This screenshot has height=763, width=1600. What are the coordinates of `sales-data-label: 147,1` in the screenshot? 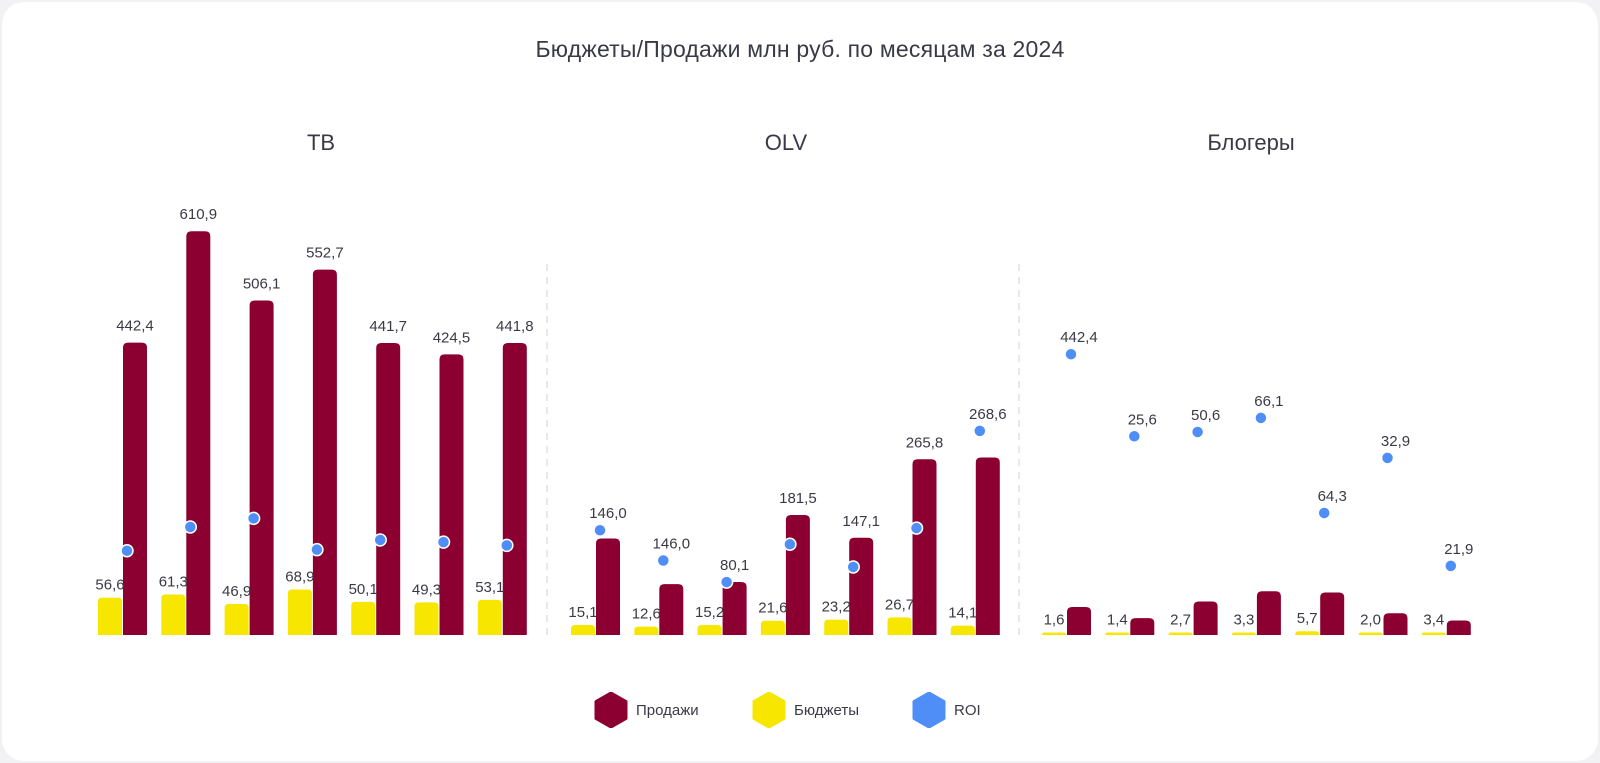 It's located at (861, 521).